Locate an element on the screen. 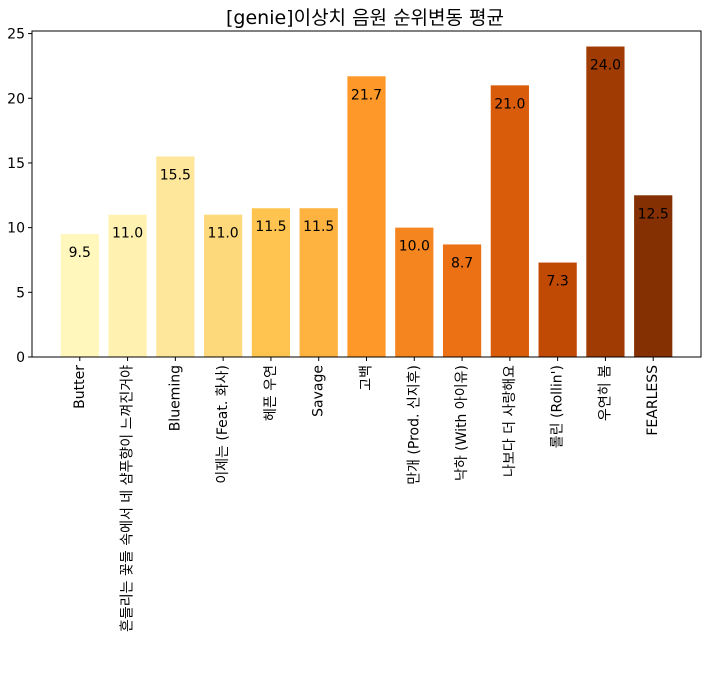 The image size is (707, 682). y-tick-label: 20 is located at coordinates (16, 99).